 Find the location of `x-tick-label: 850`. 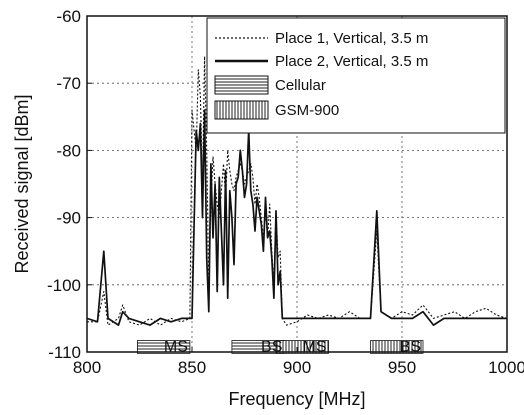

x-tick-label: 850 is located at coordinates (192, 367).